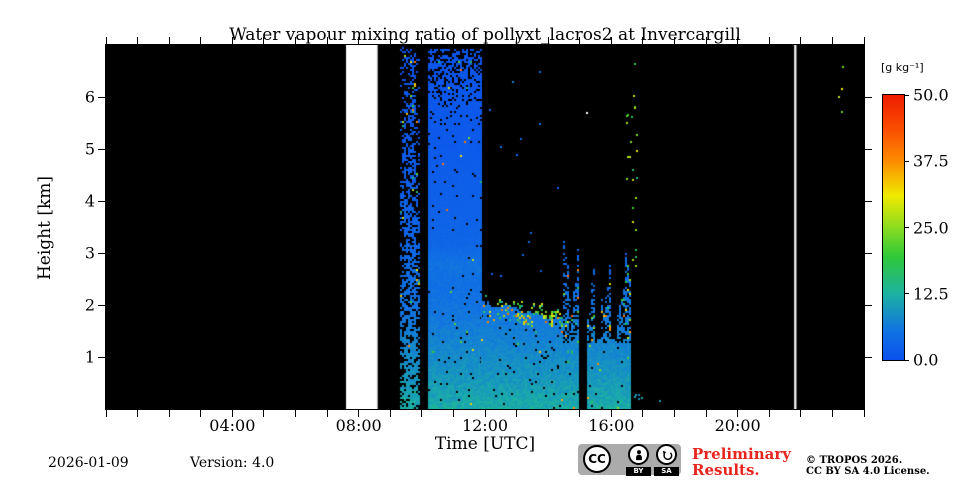 This screenshot has width=960, height=480. I want to click on colorbar-tick-label: 50.0, so click(931, 95).